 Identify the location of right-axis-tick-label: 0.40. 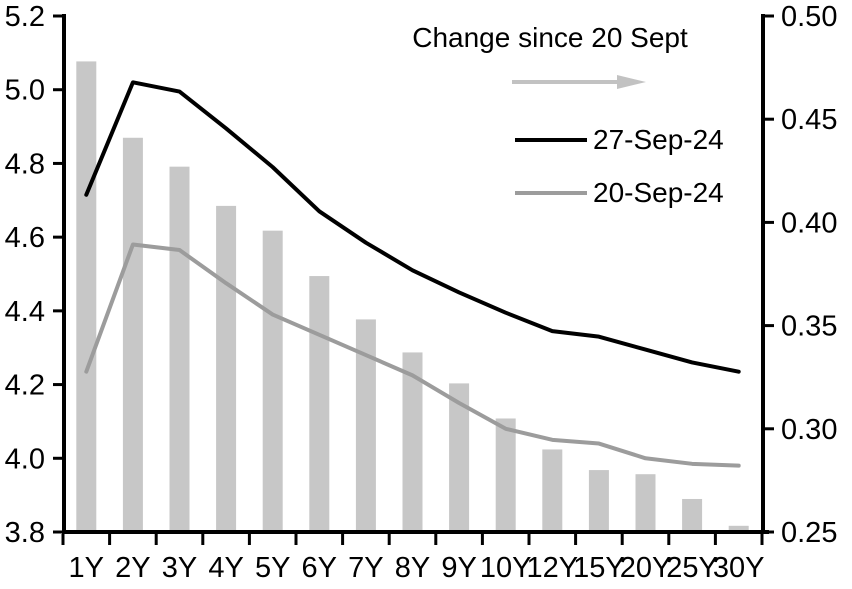
(809, 223).